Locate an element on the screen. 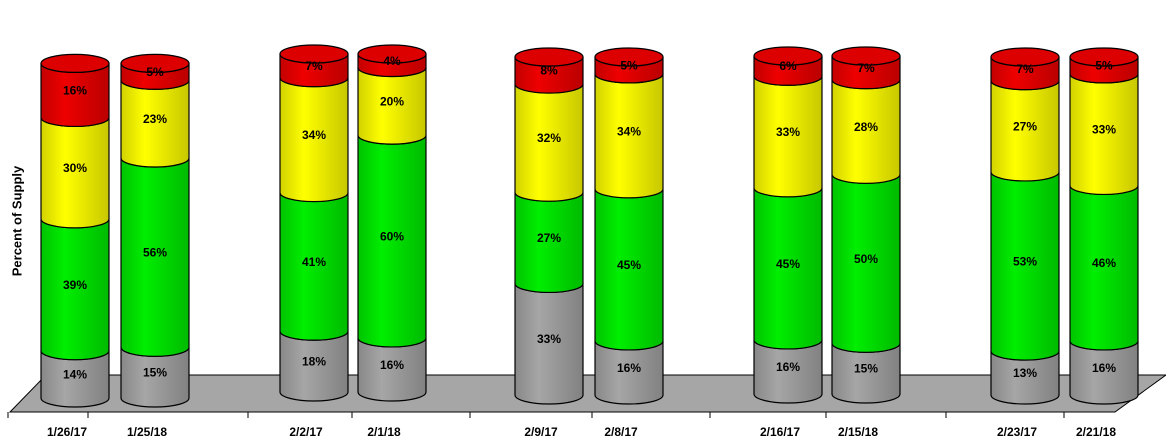  x-tick-label: 2/23/17 is located at coordinates (1017, 432).